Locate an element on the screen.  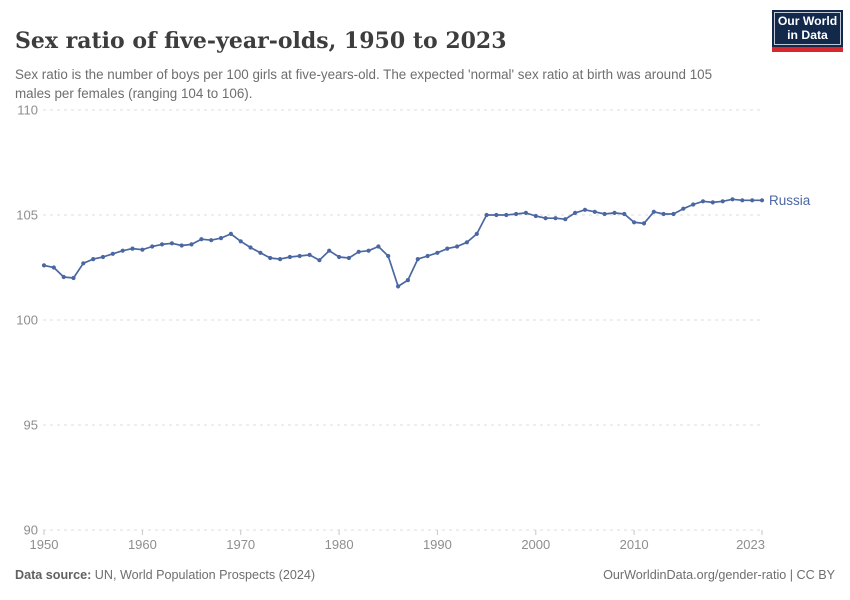
y-axis-label: 100 is located at coordinates (27, 320).